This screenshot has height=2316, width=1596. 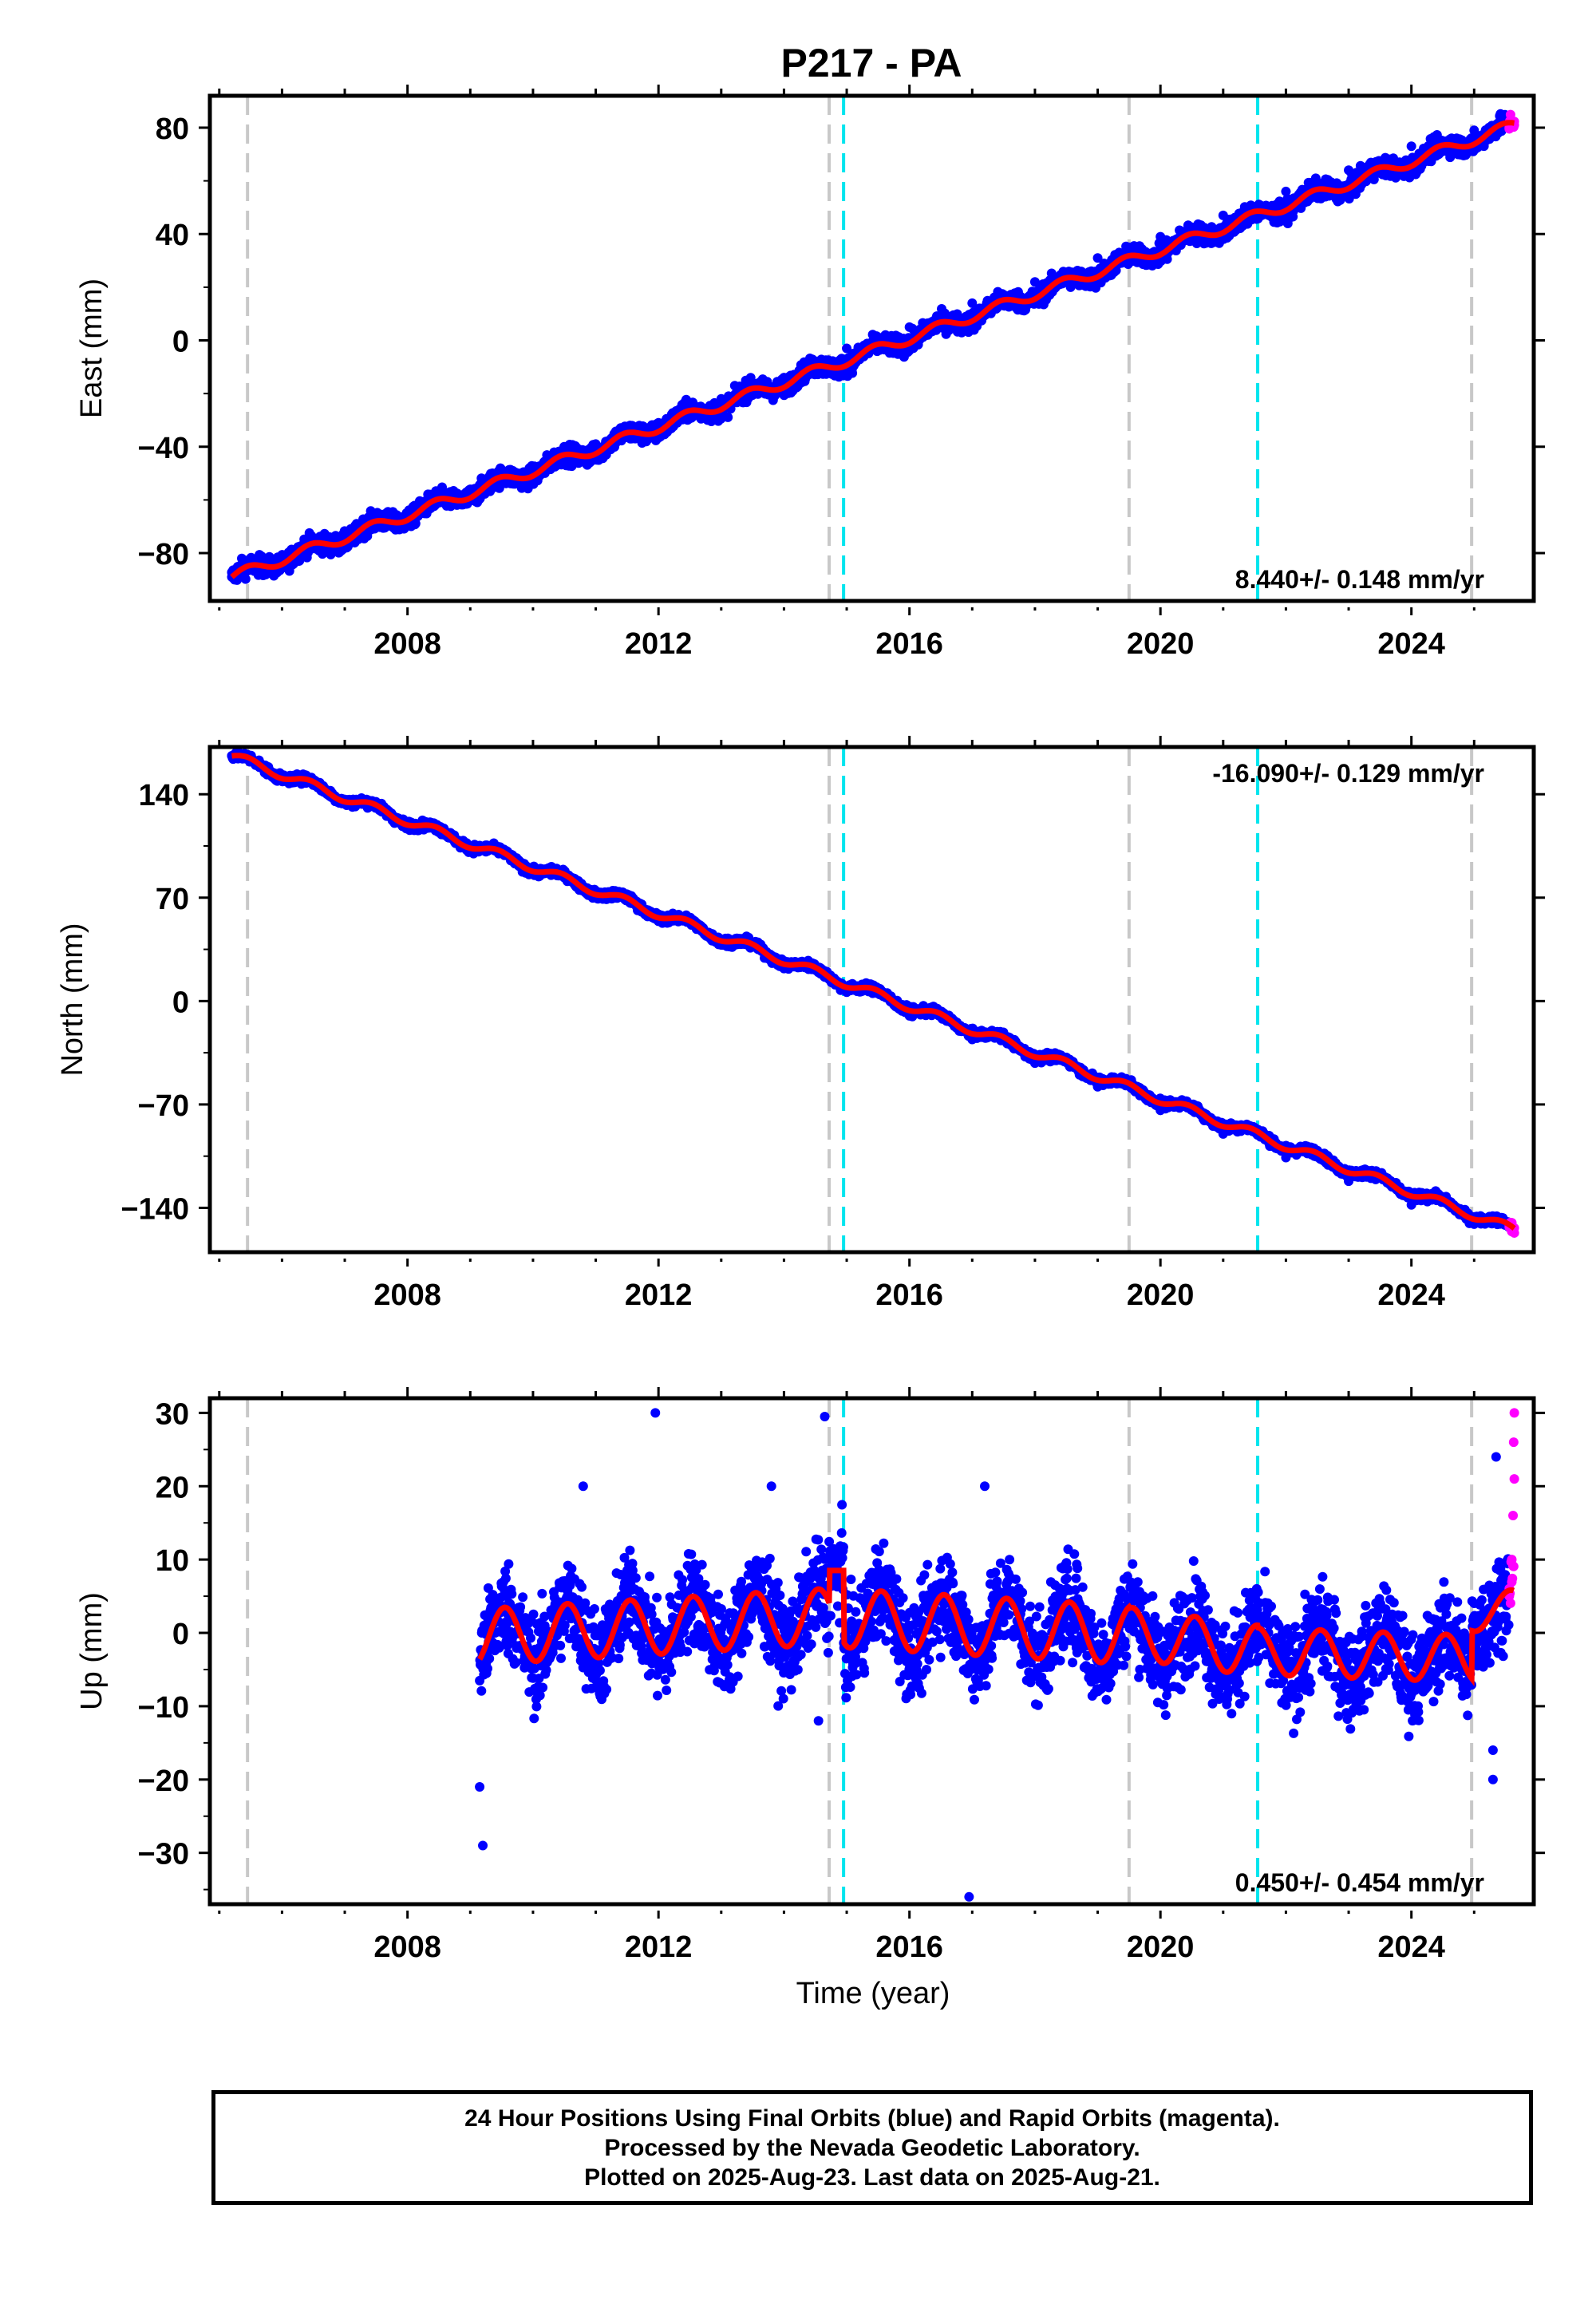 What do you see at coordinates (163, 554) in the screenshot?
I see `y-tick-label: −80` at bounding box center [163, 554].